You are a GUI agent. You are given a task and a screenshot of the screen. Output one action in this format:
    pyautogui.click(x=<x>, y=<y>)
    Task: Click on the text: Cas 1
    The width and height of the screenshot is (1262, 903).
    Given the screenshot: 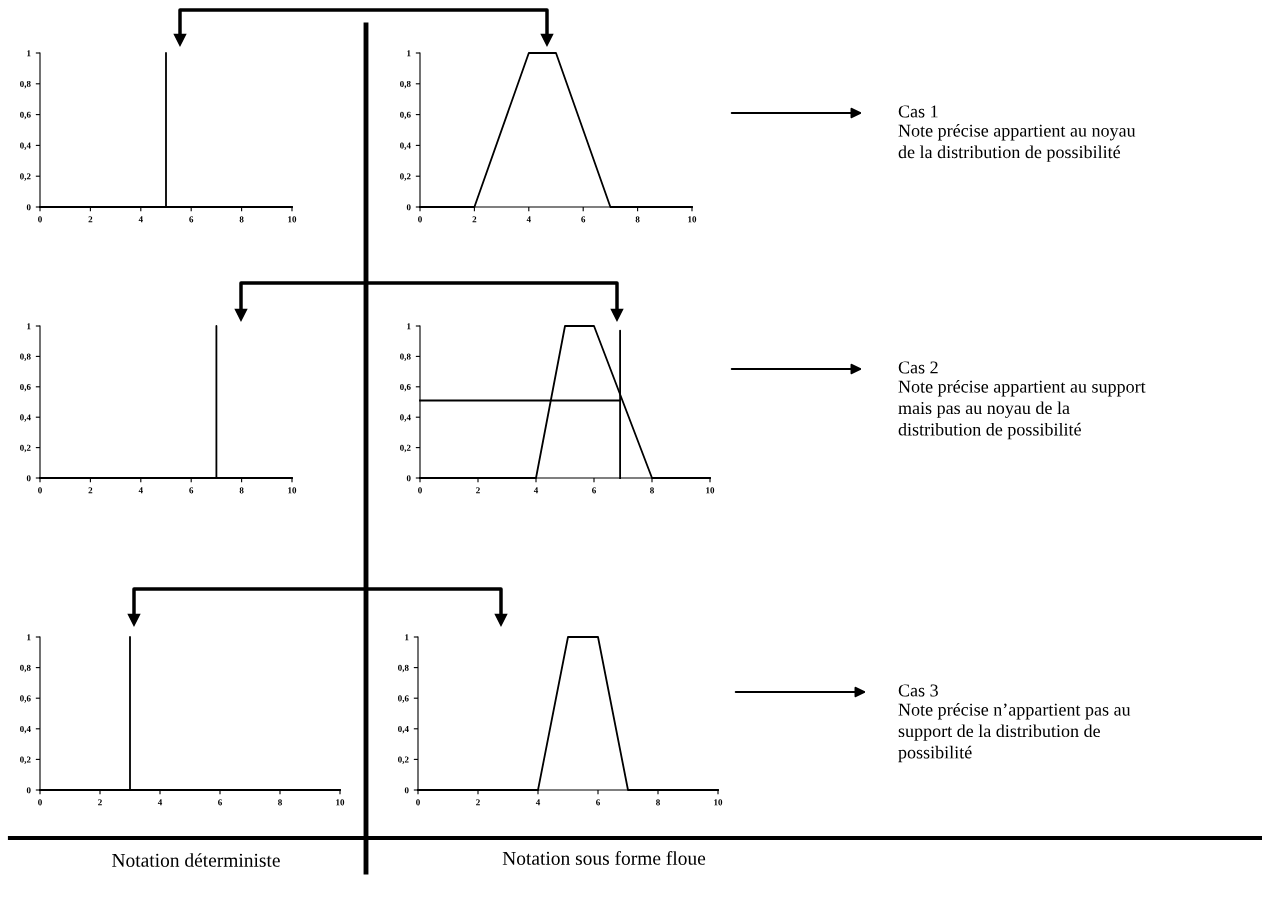 What is the action you would take?
    pyautogui.click(x=918, y=111)
    